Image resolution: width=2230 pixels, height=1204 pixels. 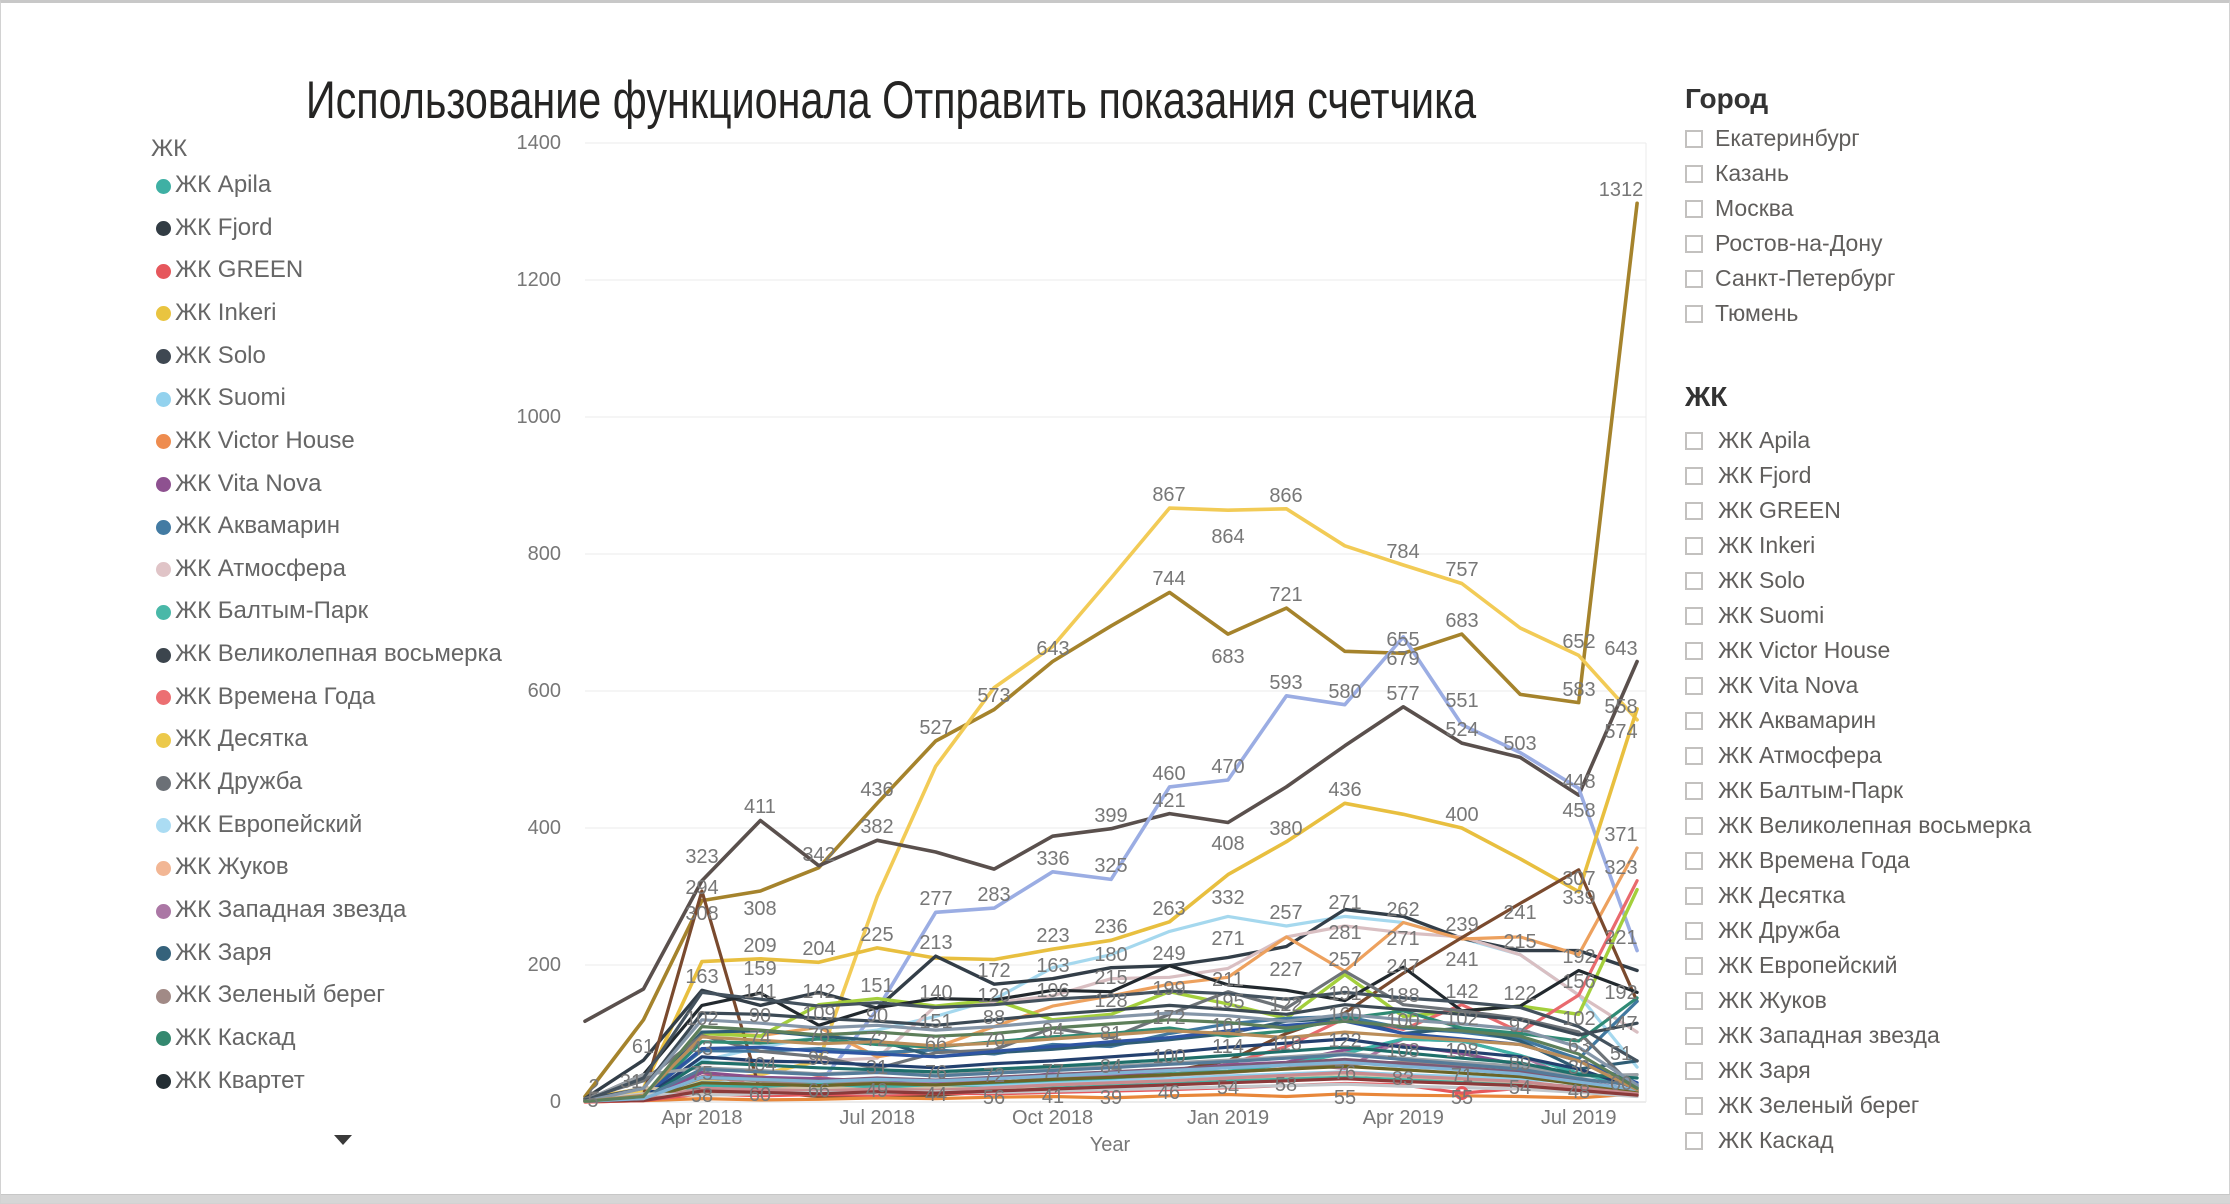 I want to click on svg-text: 213, so click(x=935, y=943).